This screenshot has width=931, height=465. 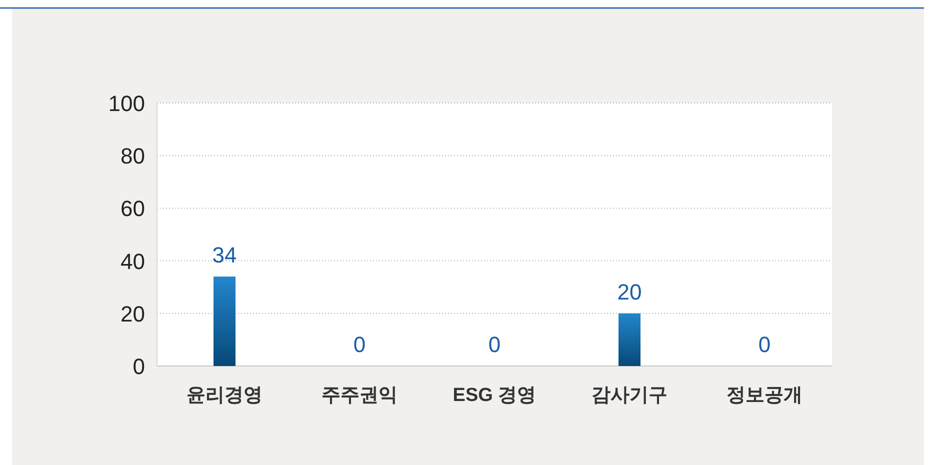 I want to click on x-tick-label: 감사기구, so click(x=630, y=395).